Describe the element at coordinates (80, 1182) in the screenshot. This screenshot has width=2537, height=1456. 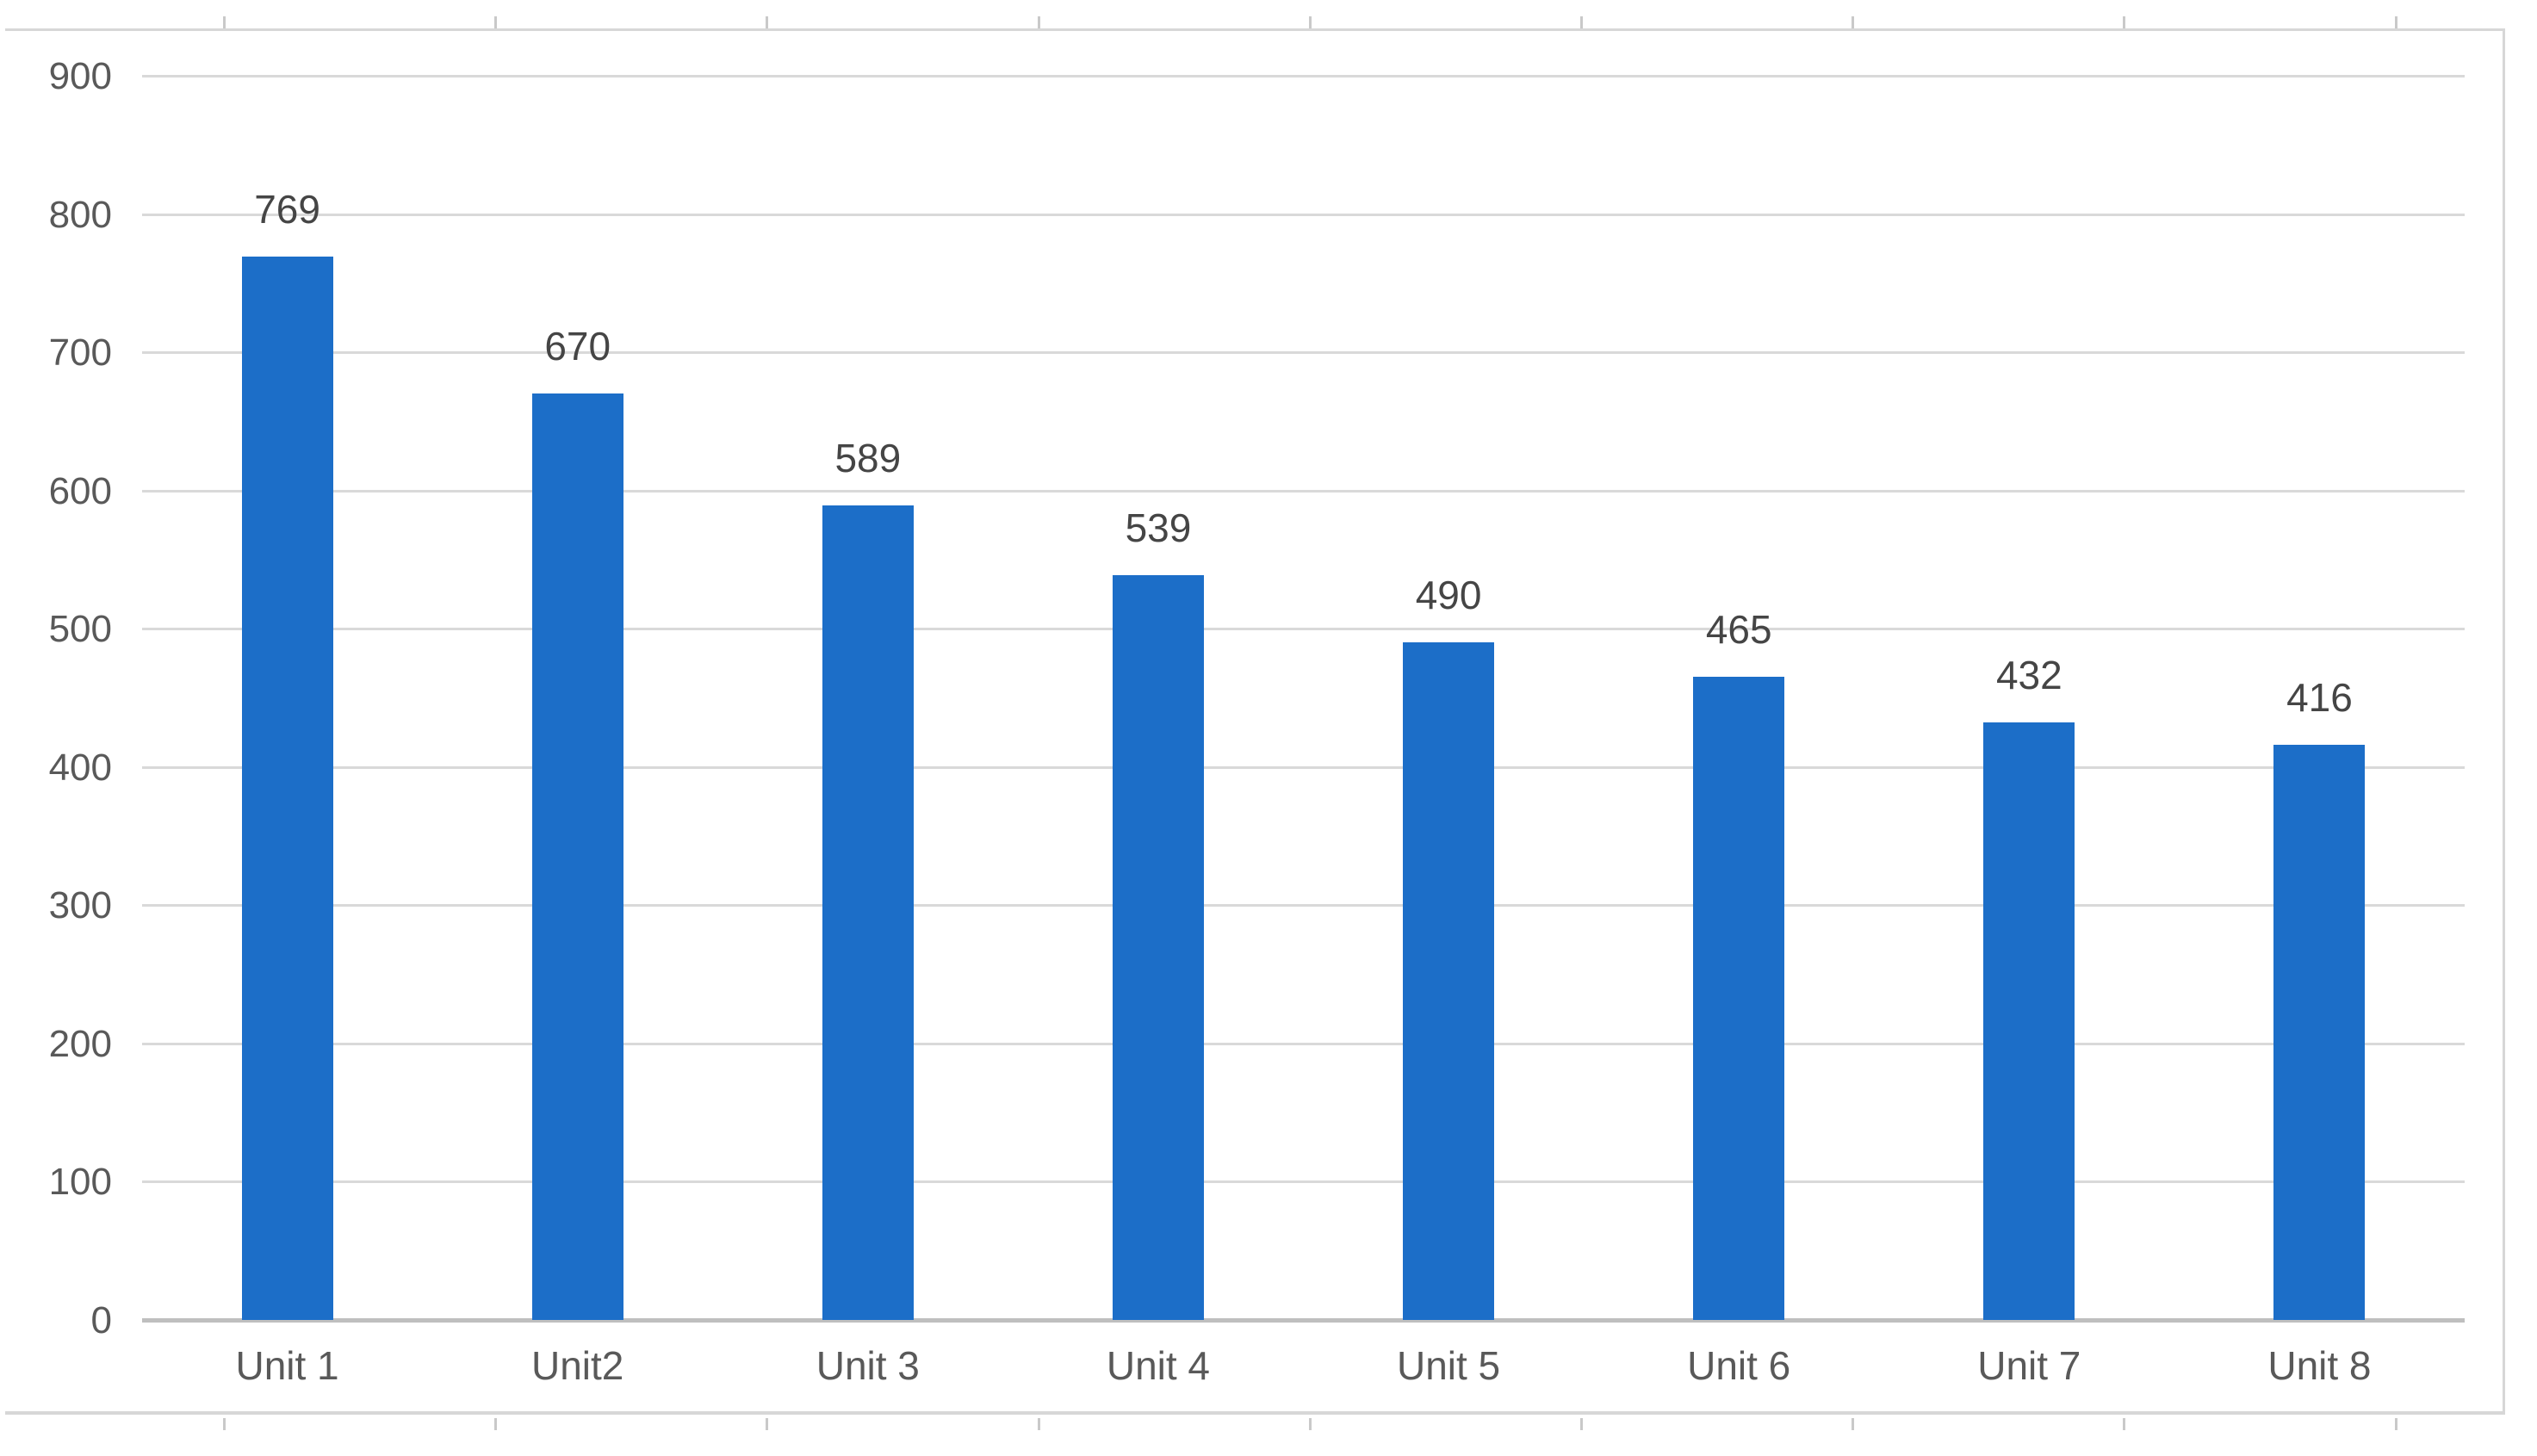
I see `y-axis-tick-label: 100` at that location.